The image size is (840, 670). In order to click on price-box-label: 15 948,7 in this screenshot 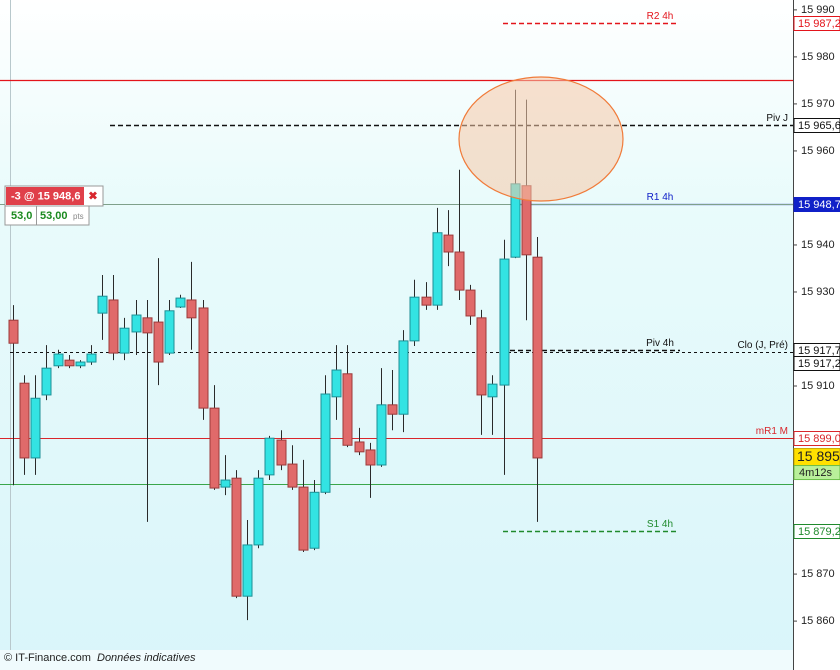, I will do `click(819, 205)`.